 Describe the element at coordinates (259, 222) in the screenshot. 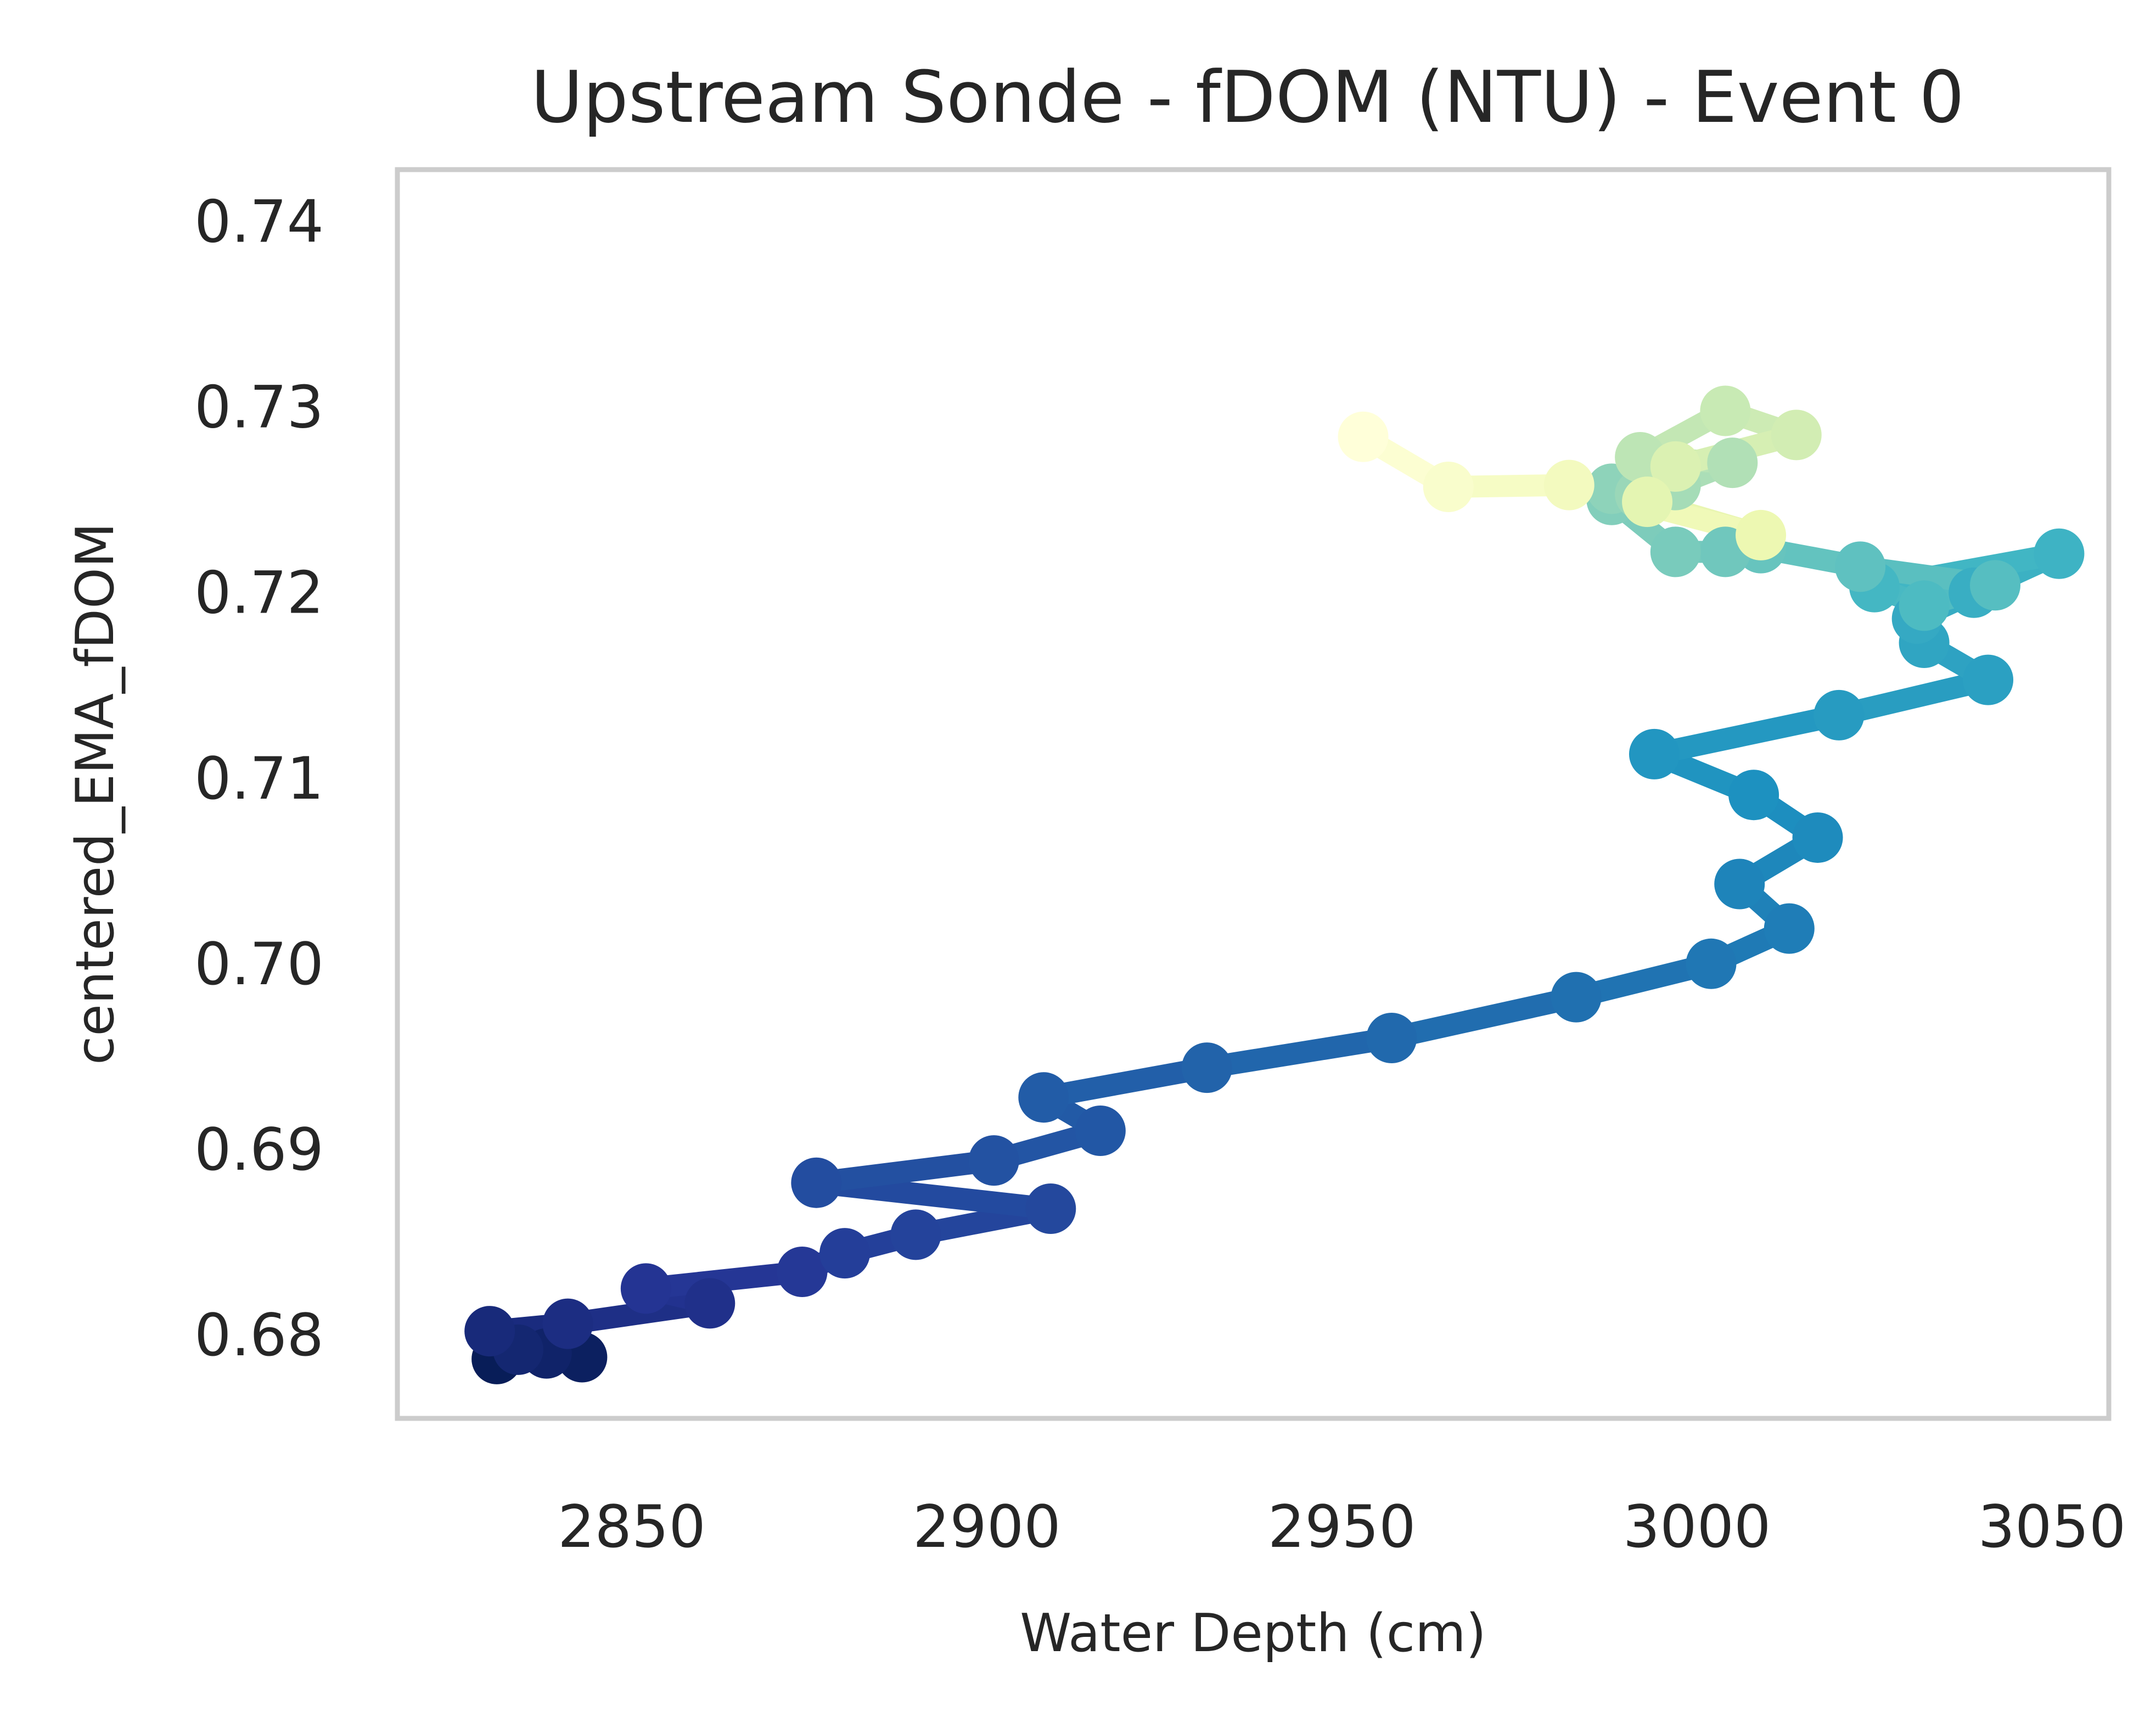

I see `y-tick-label: 0.74` at that location.